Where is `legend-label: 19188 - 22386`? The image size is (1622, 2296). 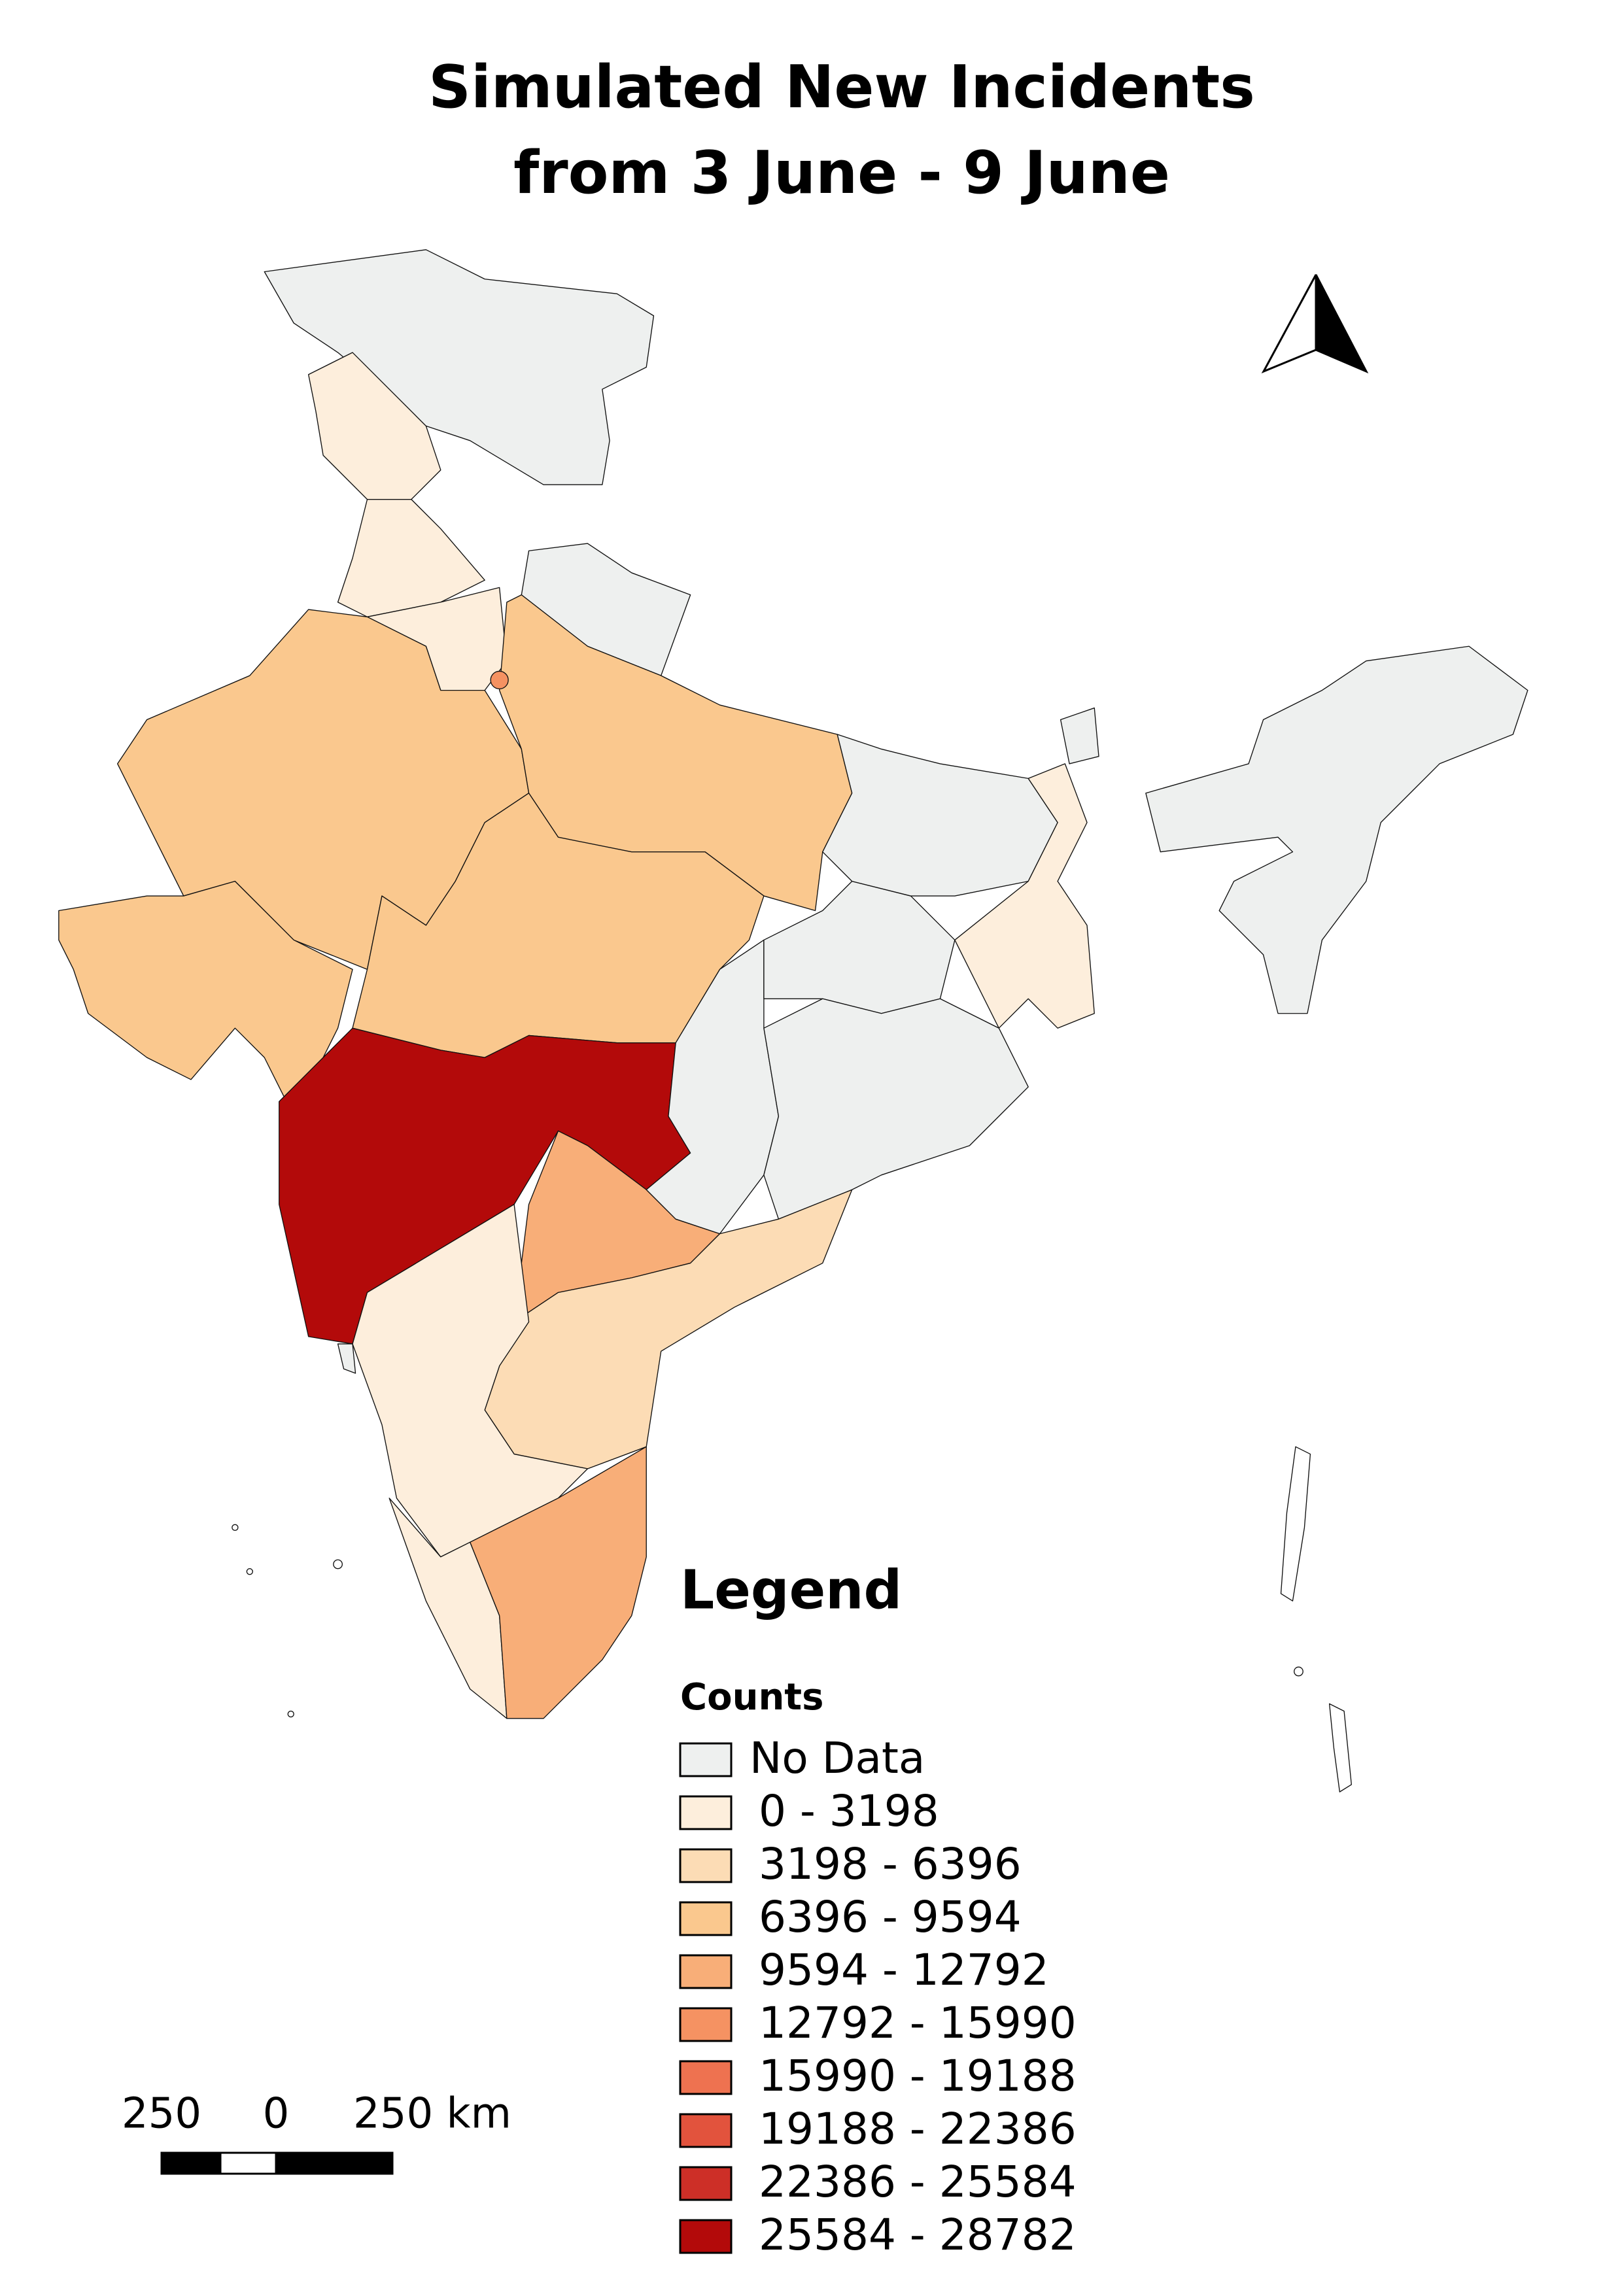
legend-label: 19188 - 22386 is located at coordinates (918, 2129).